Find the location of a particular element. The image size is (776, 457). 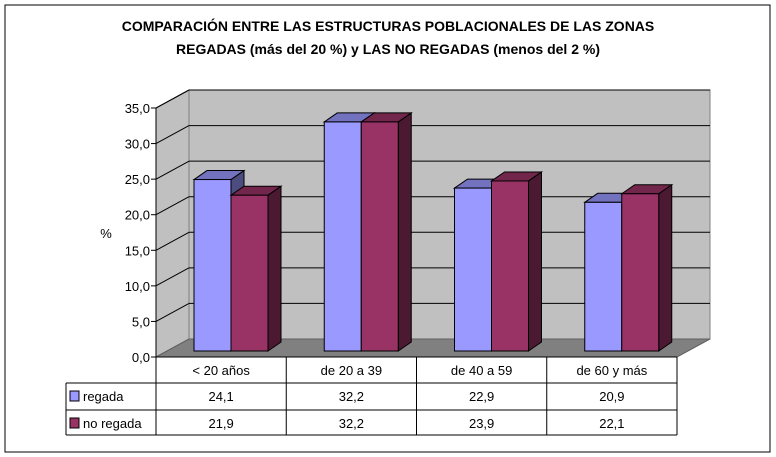

legend-label: no regada is located at coordinates (112, 423).